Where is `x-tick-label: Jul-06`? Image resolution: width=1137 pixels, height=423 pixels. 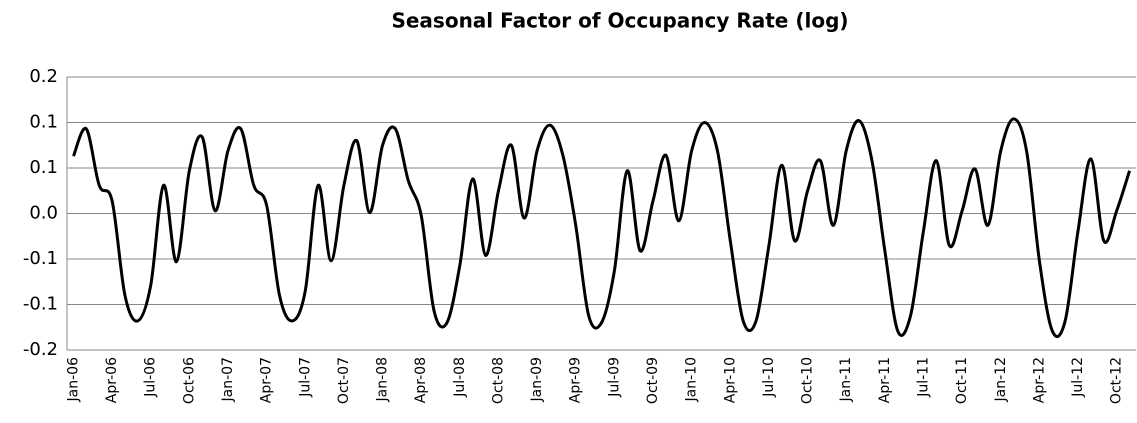
x-tick-label: Jul-06 is located at coordinates (151, 377).